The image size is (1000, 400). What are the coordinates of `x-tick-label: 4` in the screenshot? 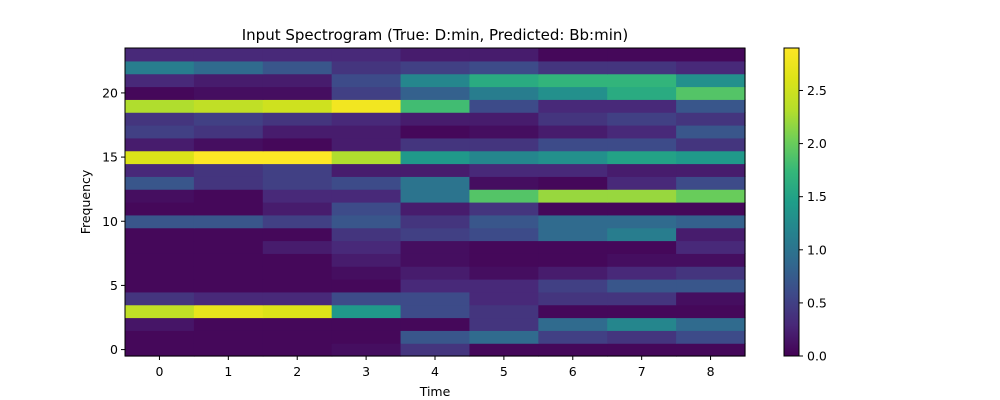 It's located at (435, 371).